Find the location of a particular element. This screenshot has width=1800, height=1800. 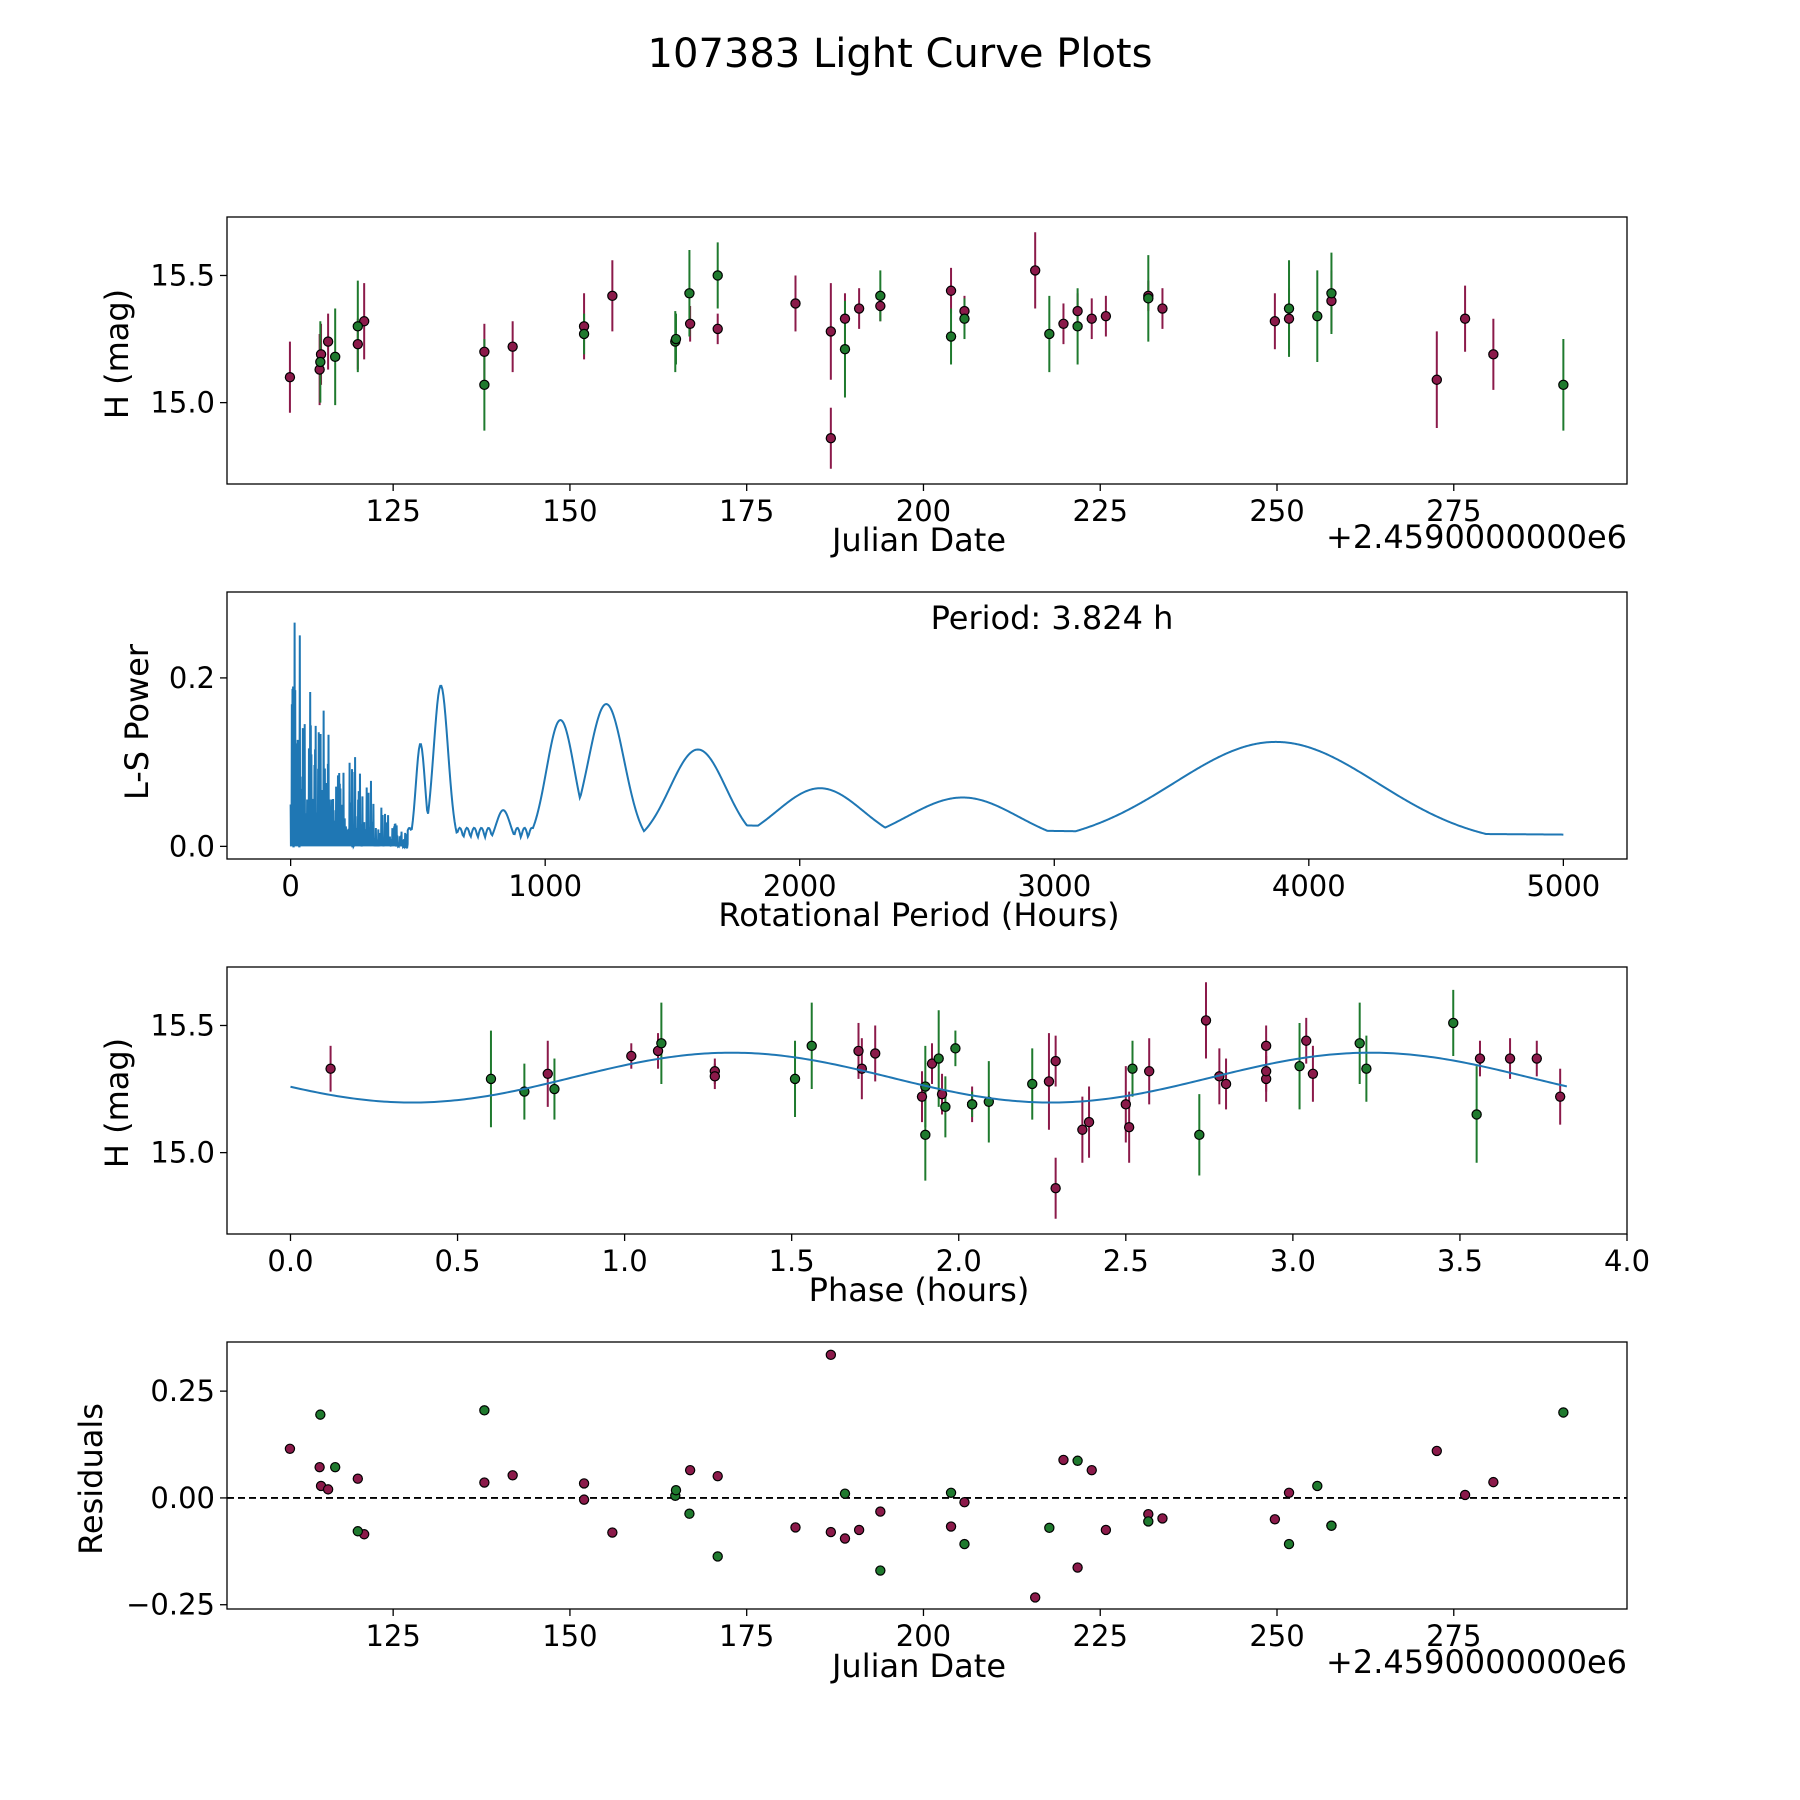

phased-xtick-label: 2.5 is located at coordinates (1126, 1261).